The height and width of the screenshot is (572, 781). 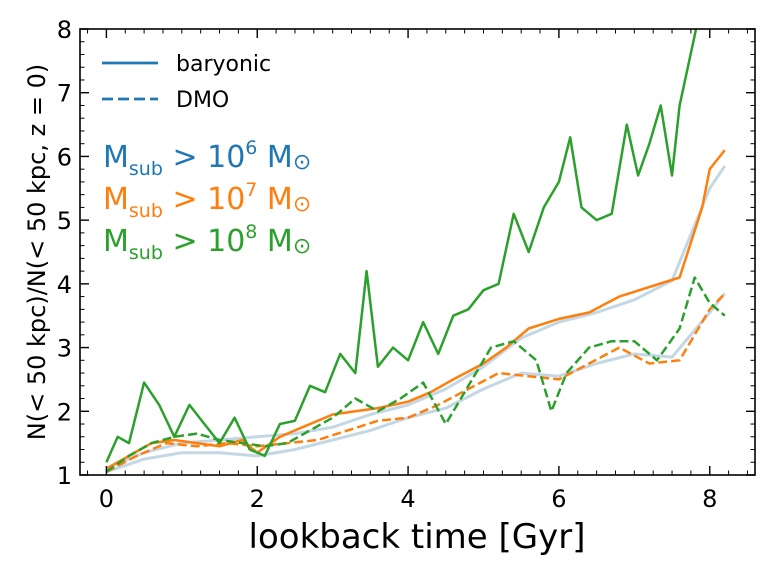 I want to click on annotation-msub-6: Msub > 106 M⊙, so click(x=207, y=158).